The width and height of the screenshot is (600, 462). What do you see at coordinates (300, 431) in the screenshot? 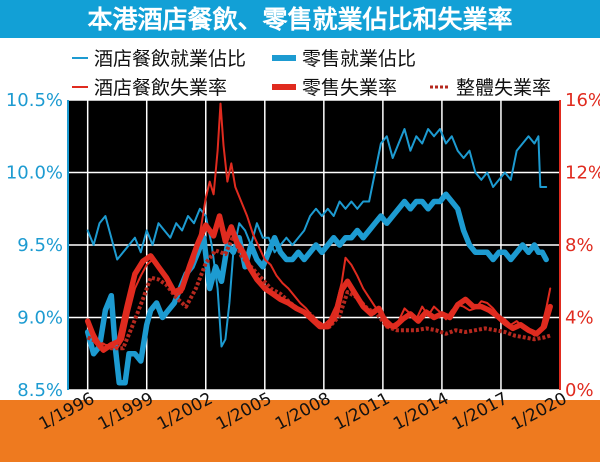
I see `bottom-band` at bounding box center [300, 431].